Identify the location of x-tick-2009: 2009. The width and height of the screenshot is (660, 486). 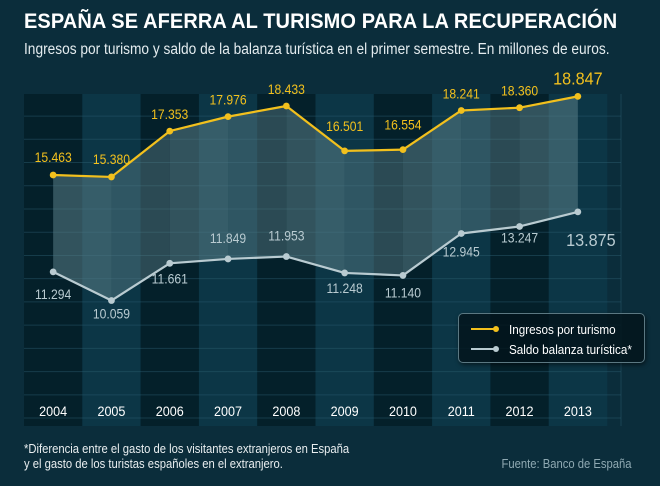
(345, 411).